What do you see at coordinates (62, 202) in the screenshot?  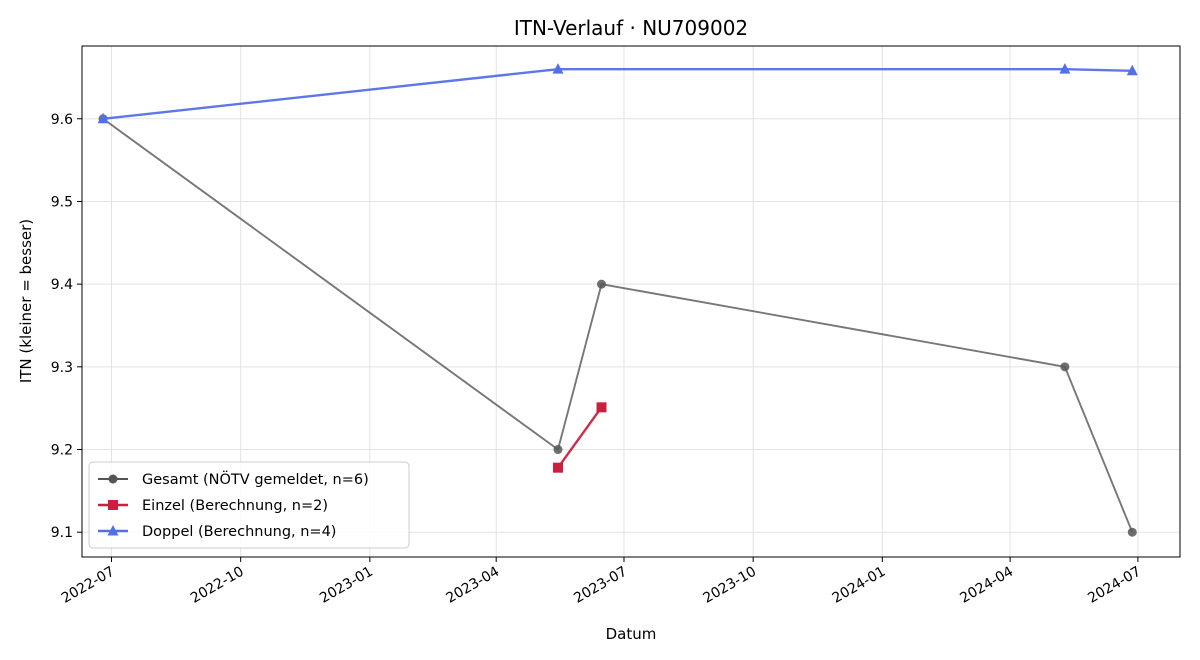 I see `y-tick-label: 9.5` at bounding box center [62, 202].